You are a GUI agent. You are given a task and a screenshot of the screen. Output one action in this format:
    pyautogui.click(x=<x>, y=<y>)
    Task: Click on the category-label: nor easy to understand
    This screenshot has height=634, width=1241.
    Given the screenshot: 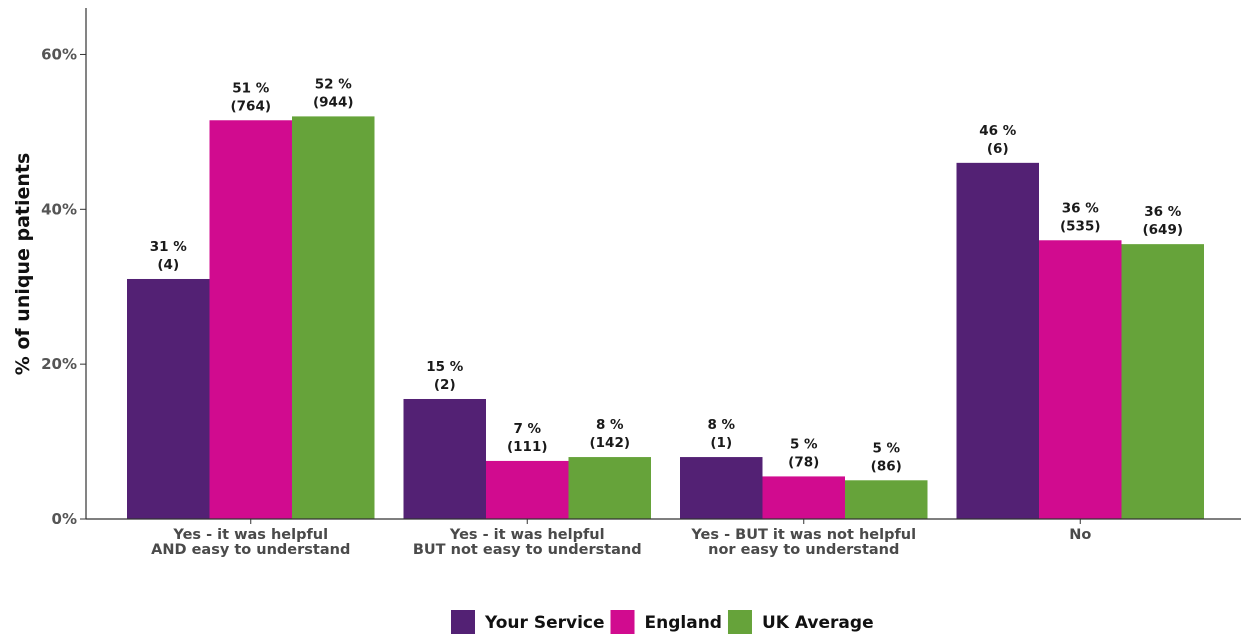 What is the action you would take?
    pyautogui.click(x=803, y=550)
    